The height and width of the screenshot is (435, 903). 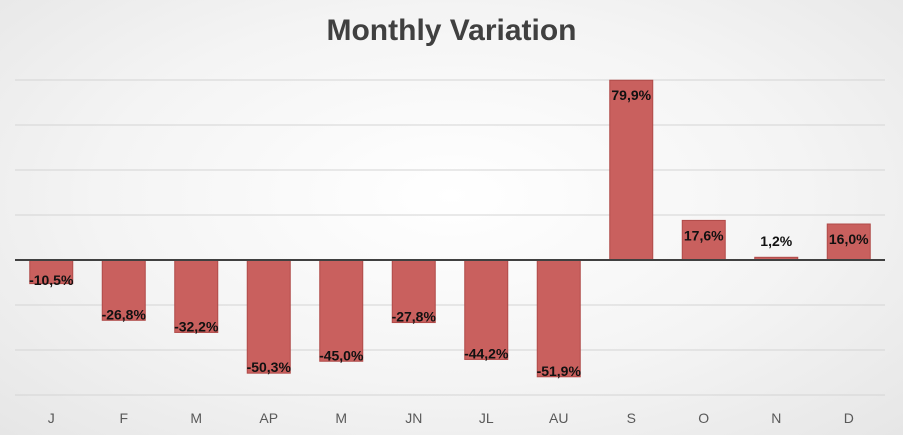 I want to click on data-label: -51,9%, so click(x=559, y=371).